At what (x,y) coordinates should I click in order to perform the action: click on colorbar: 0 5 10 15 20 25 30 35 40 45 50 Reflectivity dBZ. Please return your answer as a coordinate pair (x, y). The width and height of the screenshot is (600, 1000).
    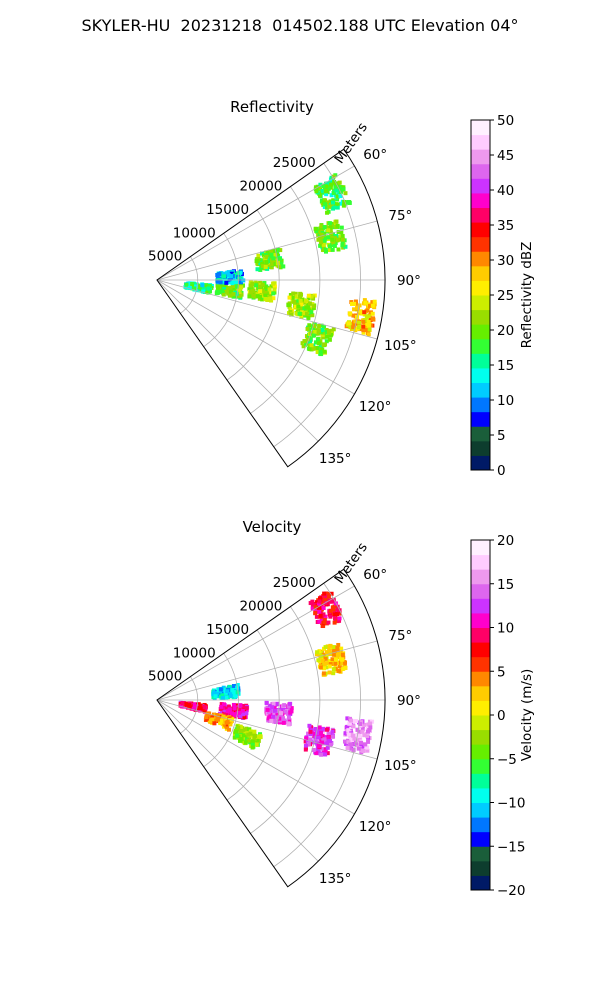
    Looking at the image, I should click on (502, 296).